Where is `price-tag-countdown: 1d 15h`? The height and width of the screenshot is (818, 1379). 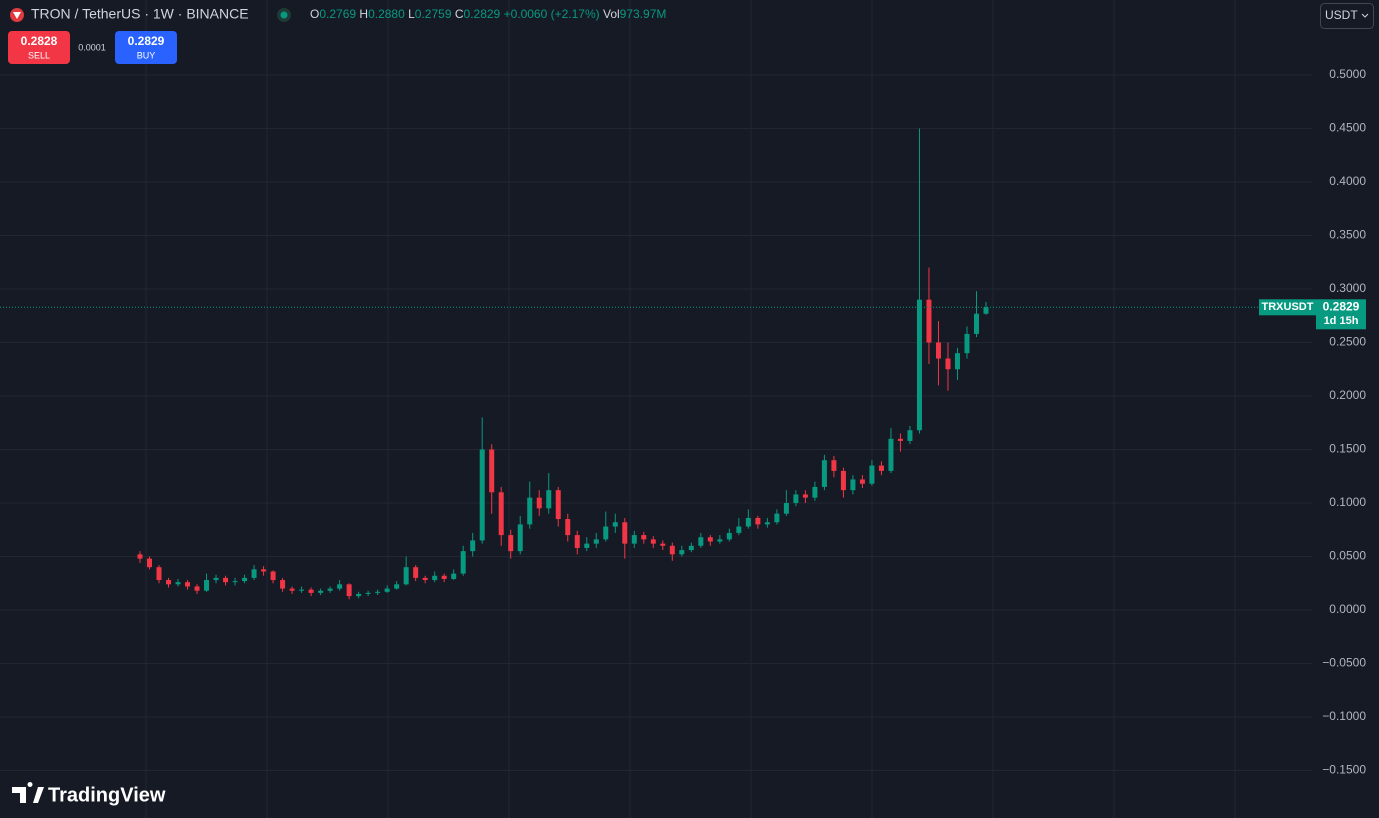
price-tag-countdown: 1d 15h is located at coordinates (1341, 321).